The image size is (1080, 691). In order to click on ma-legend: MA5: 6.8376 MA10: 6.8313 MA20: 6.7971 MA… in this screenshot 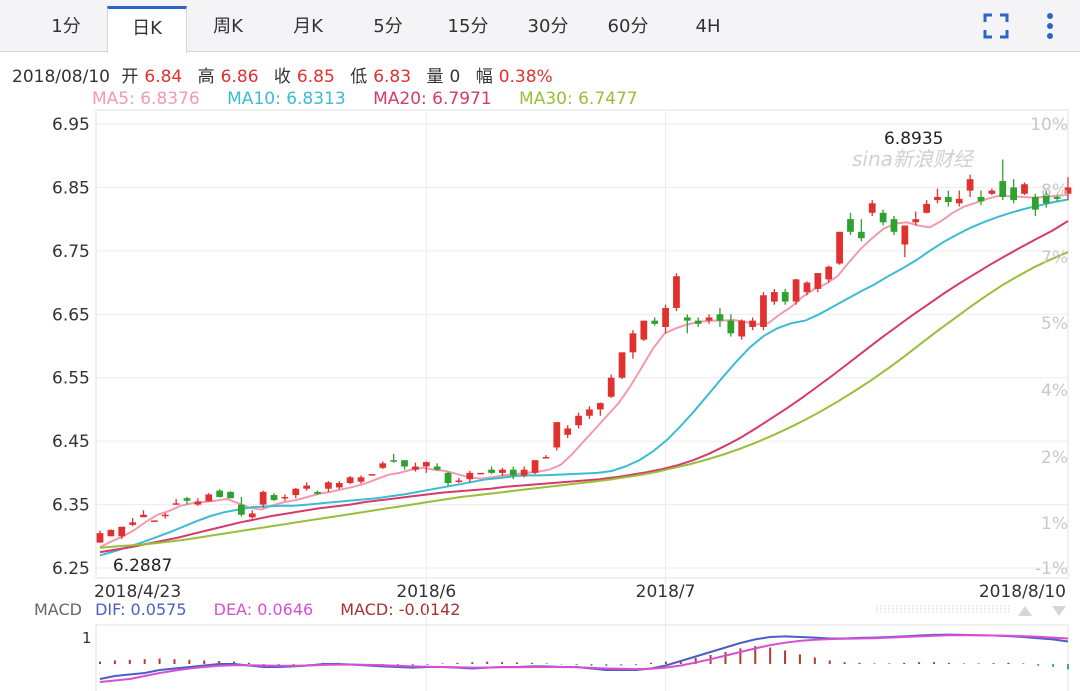, I will do `click(376, 99)`.